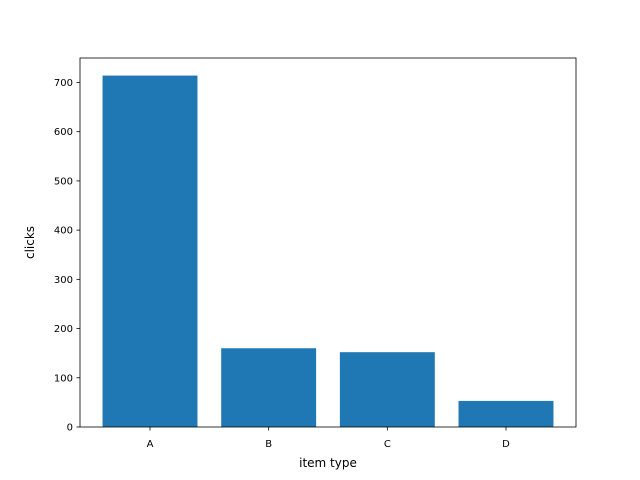  What do you see at coordinates (63, 231) in the screenshot?
I see `y-tick-label: 400` at bounding box center [63, 231].